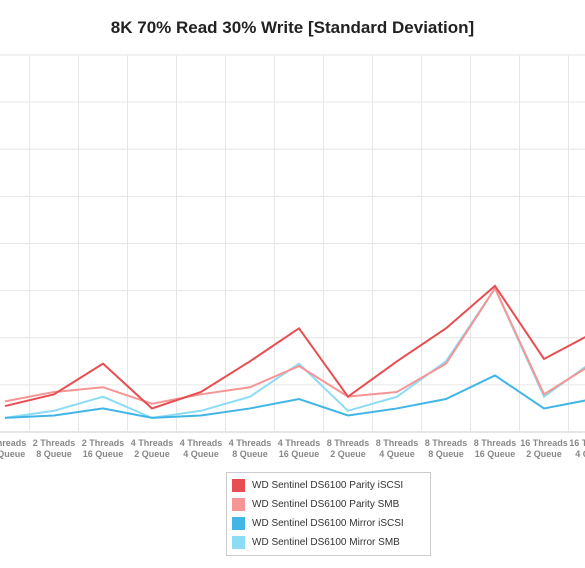  I want to click on legend-item: WD Sentinel DS6100 Mirror SMB, so click(328, 542).